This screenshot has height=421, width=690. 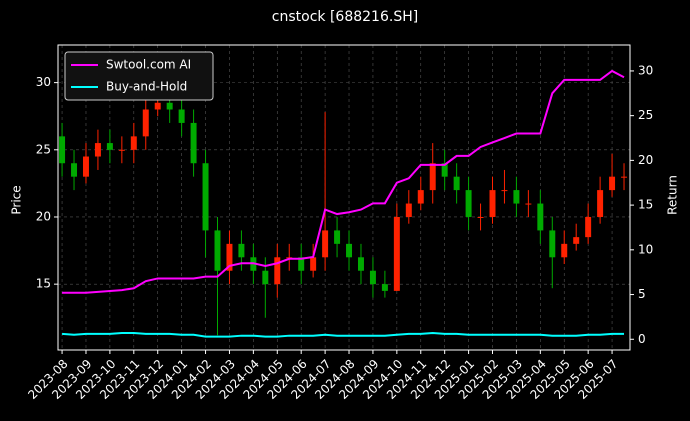 I want to click on y-tick-label: 20, so click(x=43, y=216).